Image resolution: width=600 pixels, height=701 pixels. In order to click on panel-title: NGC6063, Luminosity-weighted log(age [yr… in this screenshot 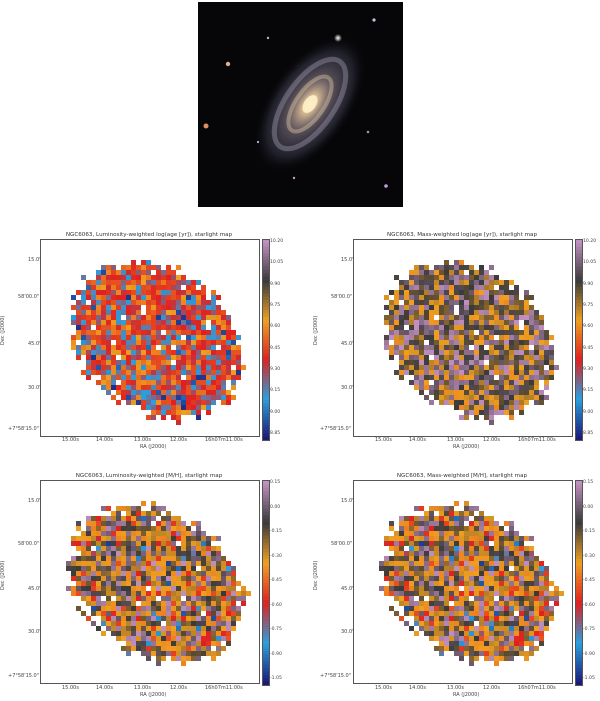, I will do `click(149, 235)`.